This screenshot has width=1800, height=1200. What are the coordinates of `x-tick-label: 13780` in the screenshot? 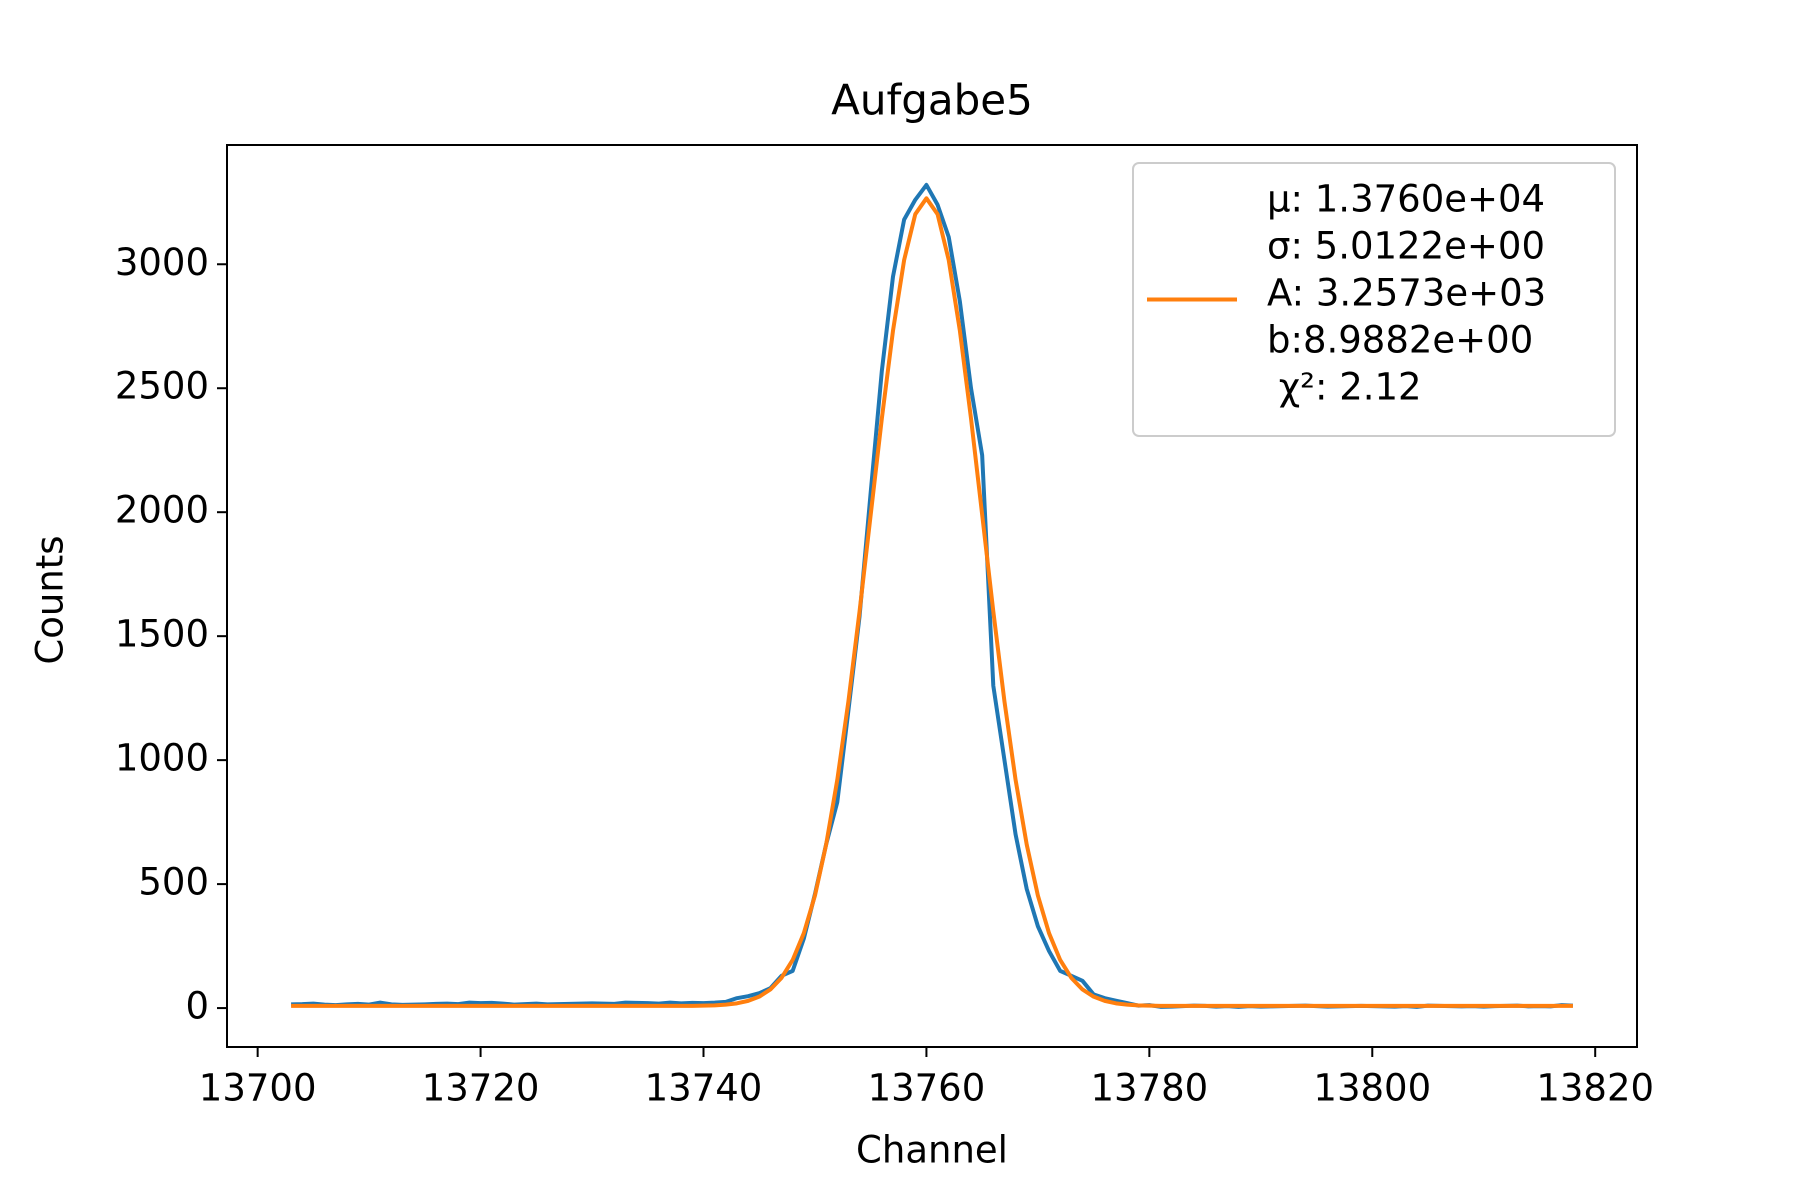 It's located at (1150, 1088).